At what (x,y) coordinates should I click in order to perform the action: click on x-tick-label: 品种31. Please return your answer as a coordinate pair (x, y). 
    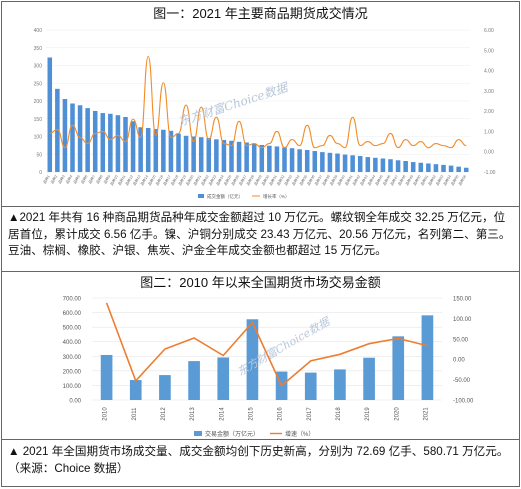
    Looking at the image, I should click on (273, 180).